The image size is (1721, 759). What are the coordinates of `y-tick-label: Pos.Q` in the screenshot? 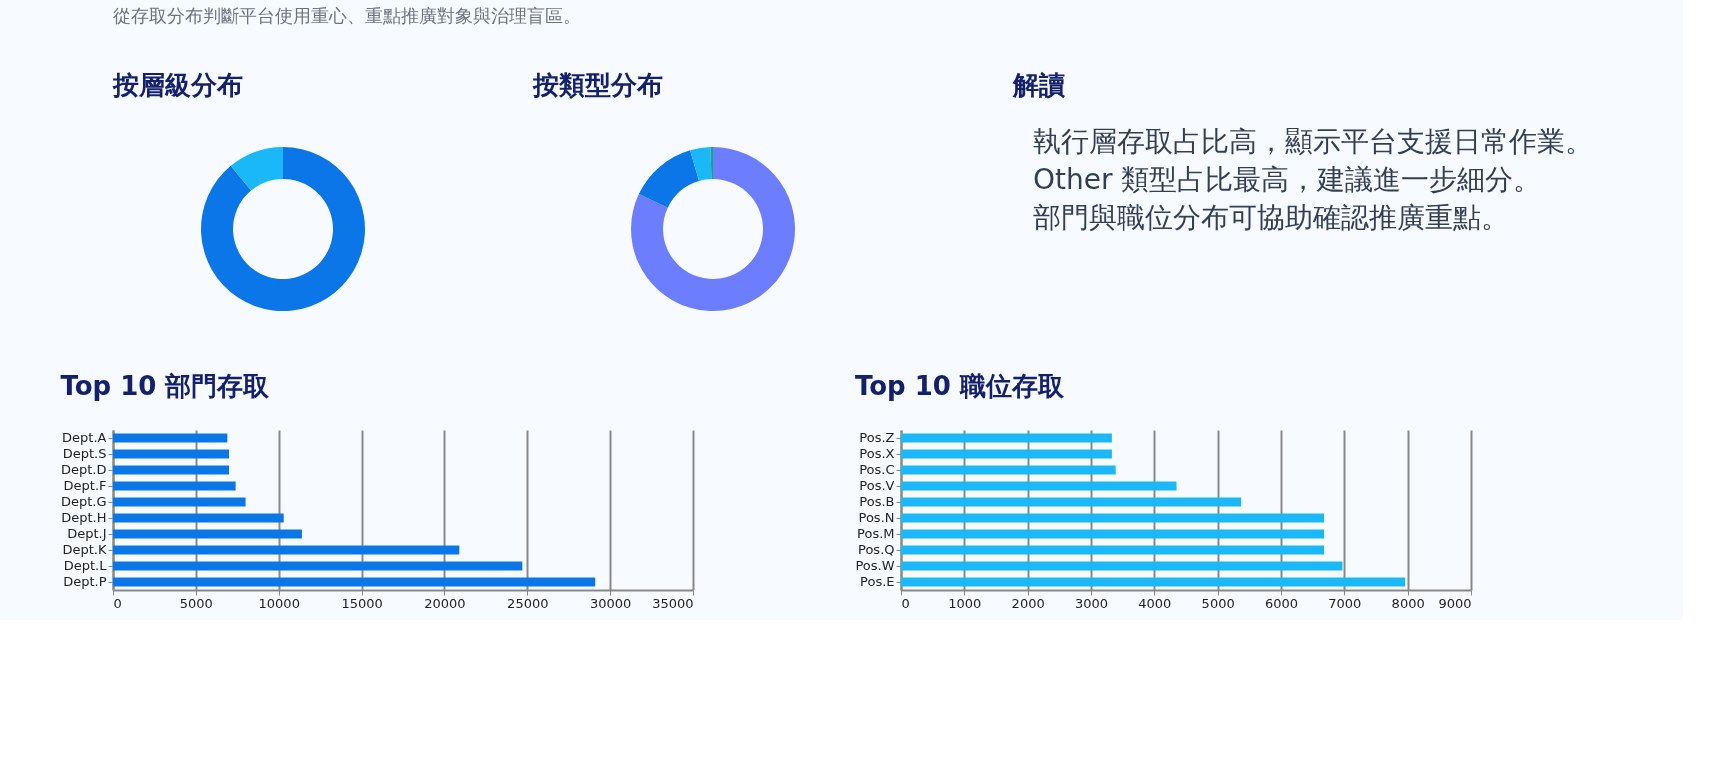 It's located at (876, 549).